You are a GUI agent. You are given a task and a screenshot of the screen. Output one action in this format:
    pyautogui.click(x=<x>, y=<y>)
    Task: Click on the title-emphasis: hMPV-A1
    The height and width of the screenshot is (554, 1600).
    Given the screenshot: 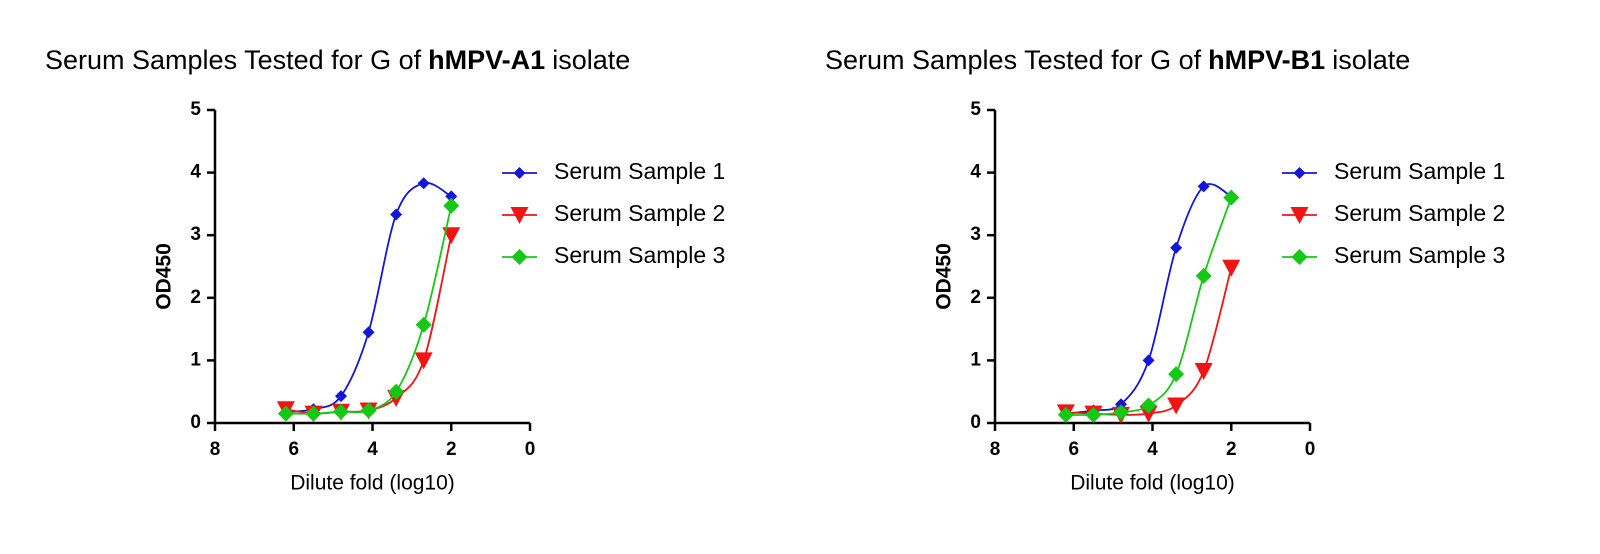 What is the action you would take?
    pyautogui.click(x=486, y=60)
    